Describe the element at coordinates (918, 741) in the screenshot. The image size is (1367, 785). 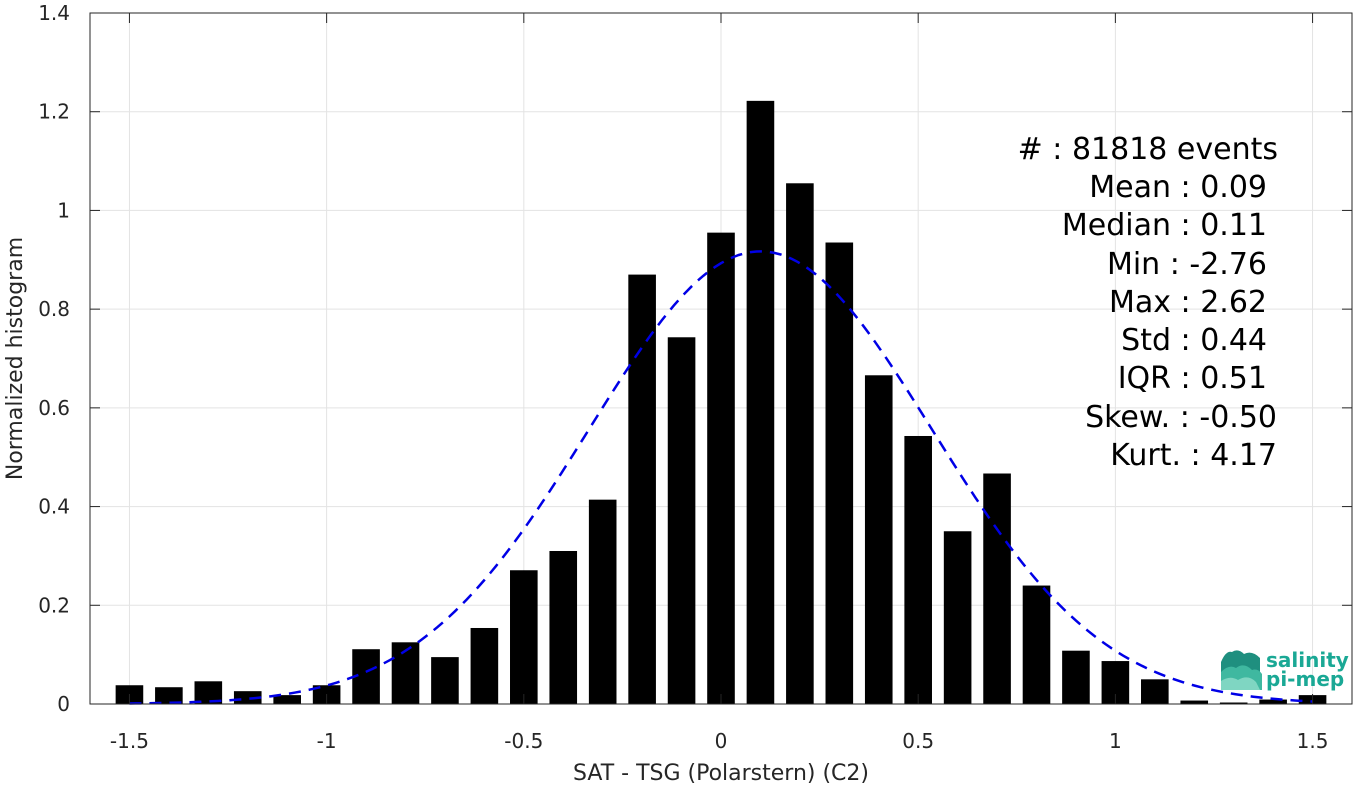
I see `x-tick-label: 0.5` at that location.